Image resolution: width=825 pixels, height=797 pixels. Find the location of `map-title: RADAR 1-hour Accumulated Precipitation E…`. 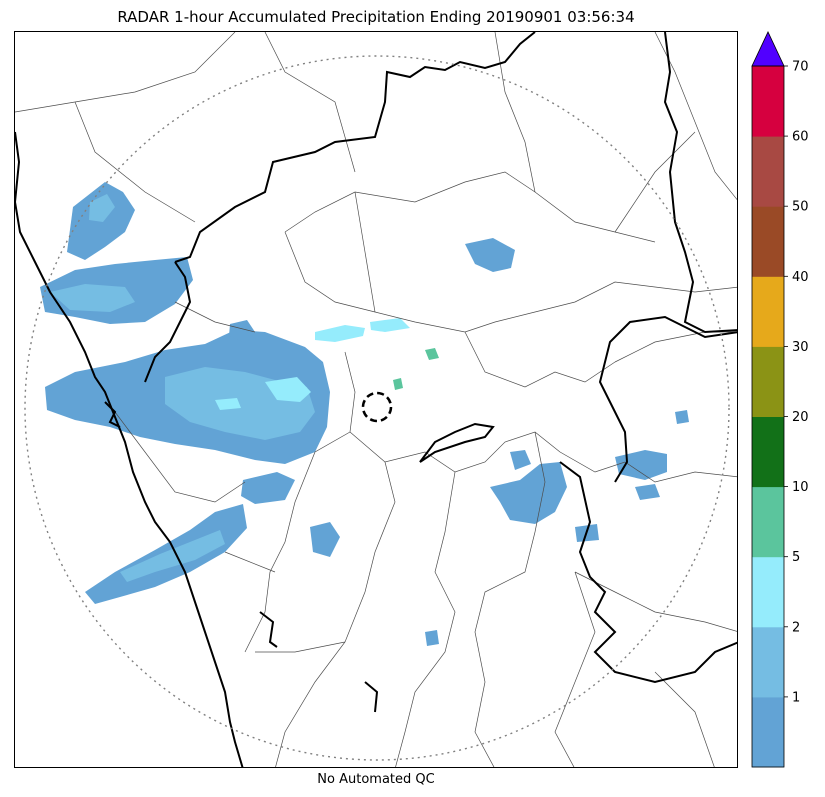

map-title: RADAR 1-hour Accumulated Precipitation E… is located at coordinates (376, 17).